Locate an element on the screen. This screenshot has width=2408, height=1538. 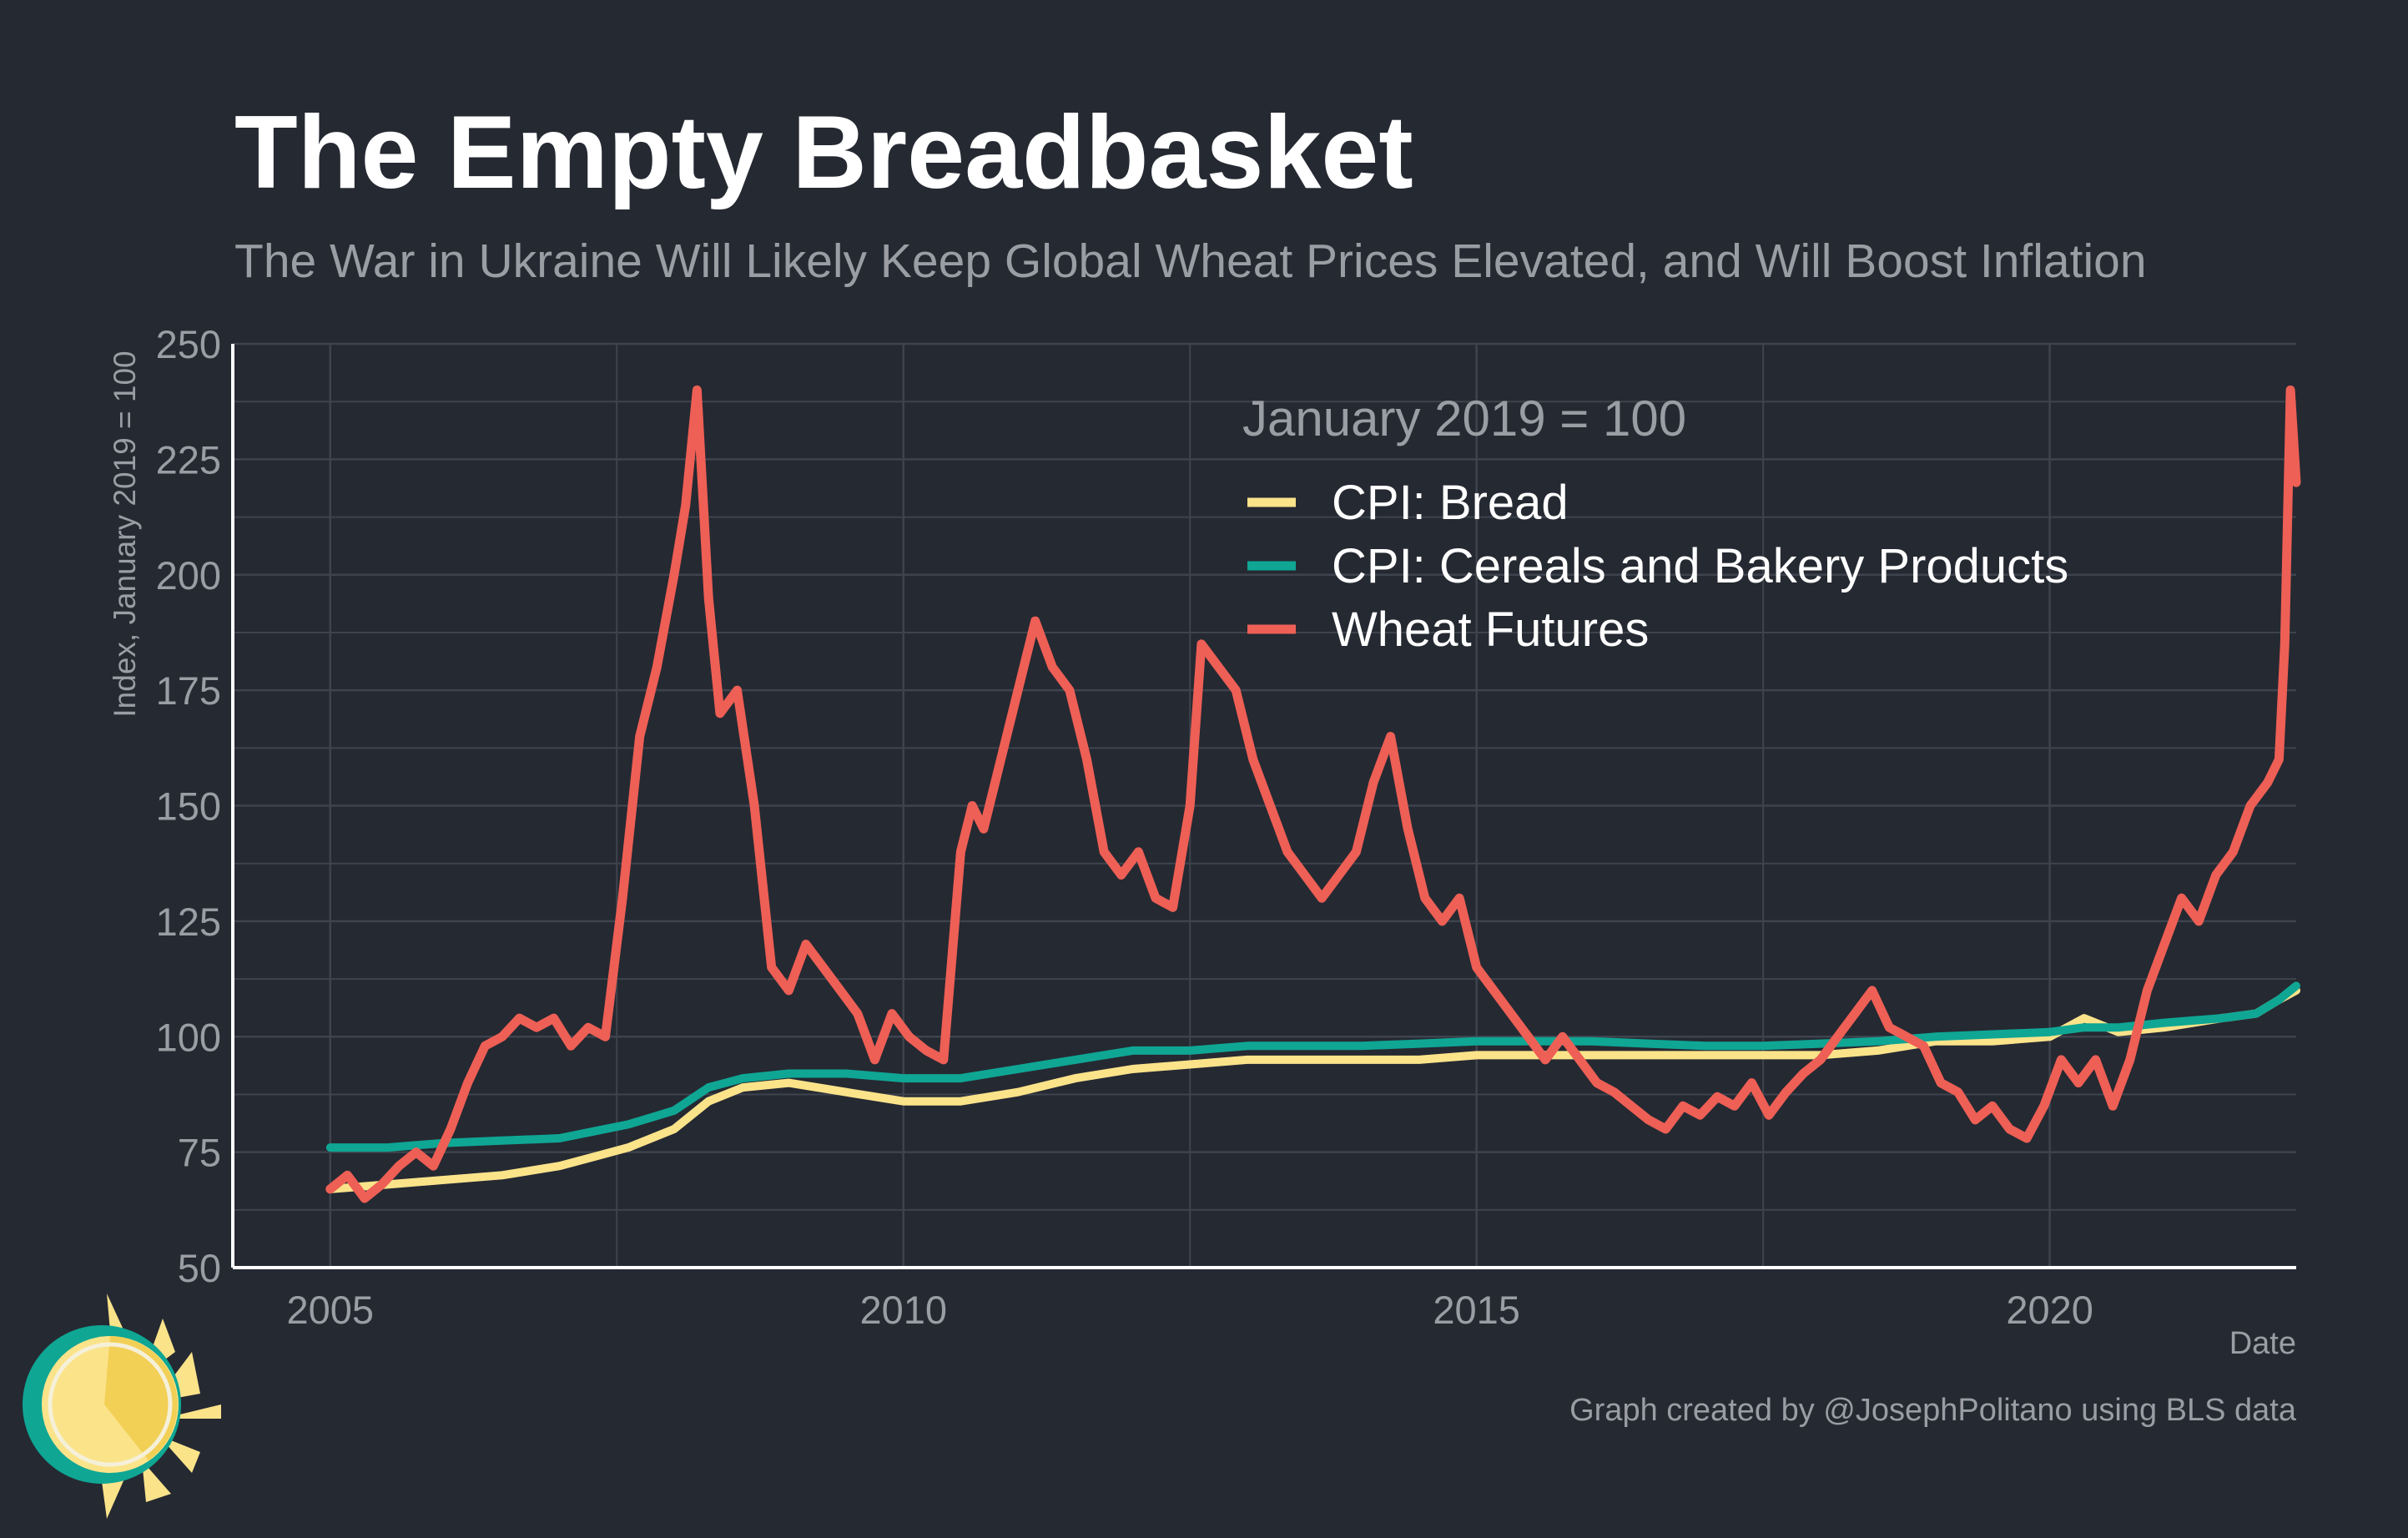
x-tick-label: 2010 is located at coordinates (903, 1310).